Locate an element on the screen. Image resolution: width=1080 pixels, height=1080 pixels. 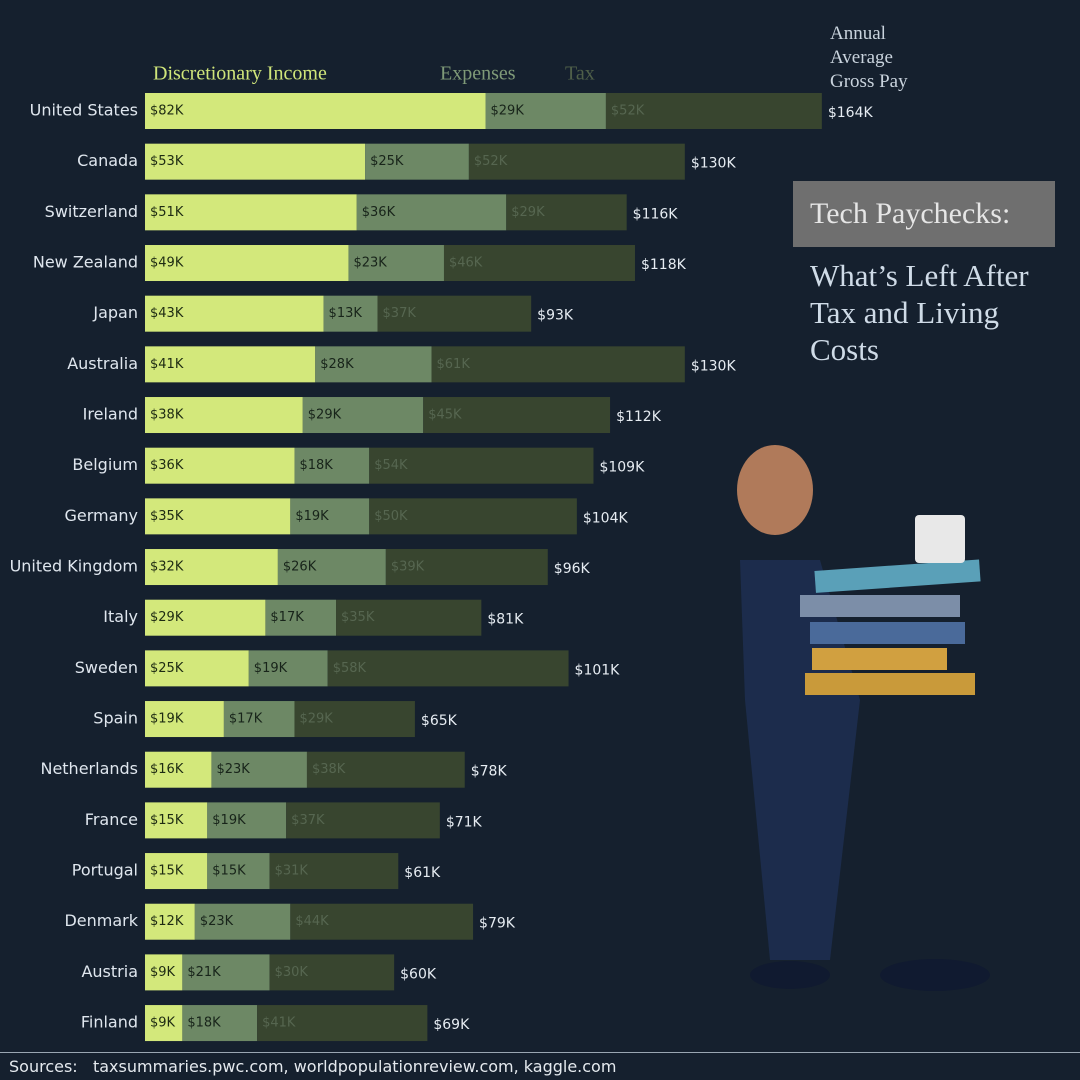
value-label: $58K is located at coordinates (350, 668).